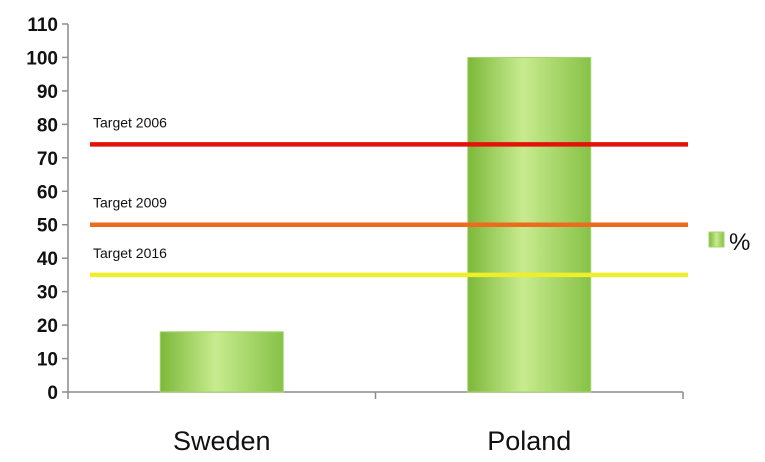 The height and width of the screenshot is (462, 765). I want to click on y-tick-label: 100, so click(42, 58).